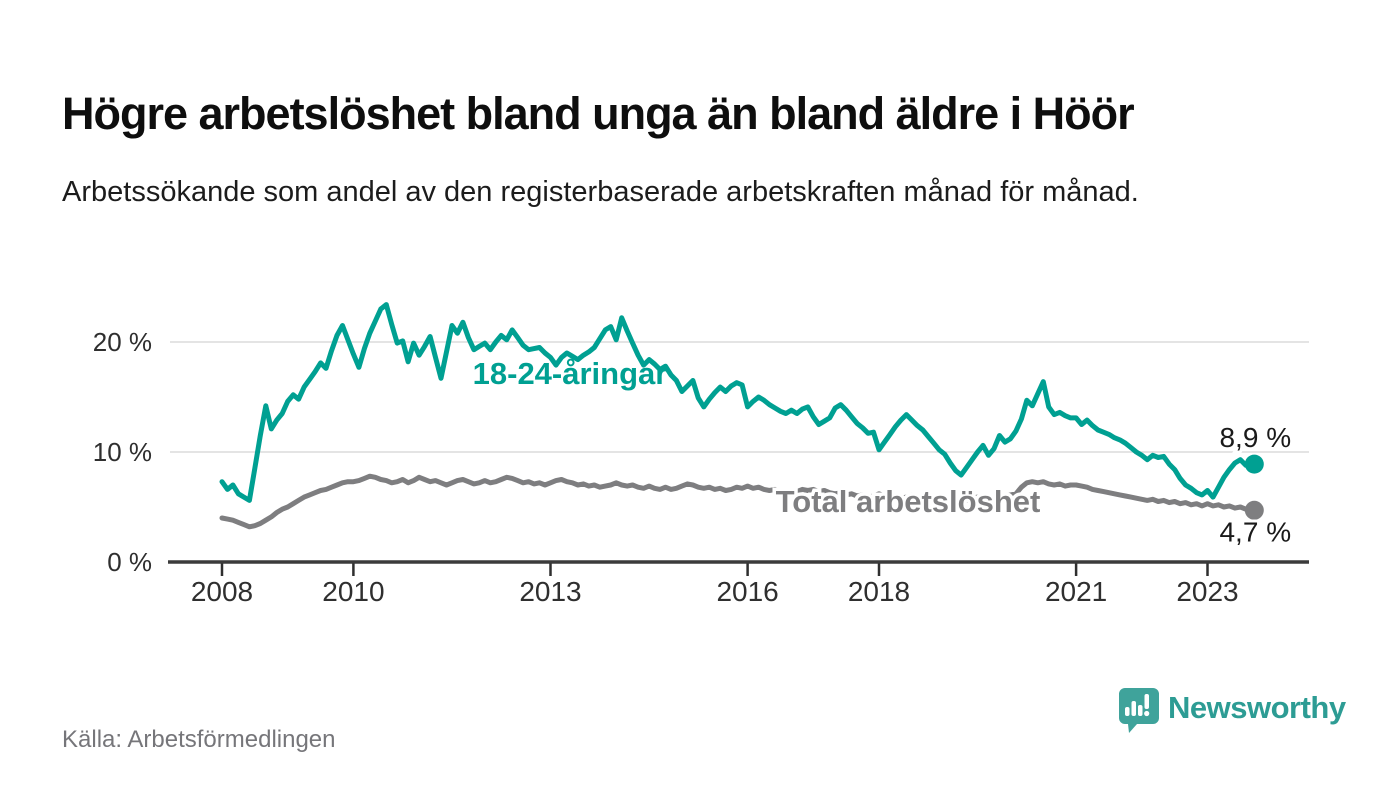 Image resolution: width=1400 pixels, height=794 pixels. Describe the element at coordinates (122, 452) in the screenshot. I see `y-tick-label-10: 10 %` at that location.